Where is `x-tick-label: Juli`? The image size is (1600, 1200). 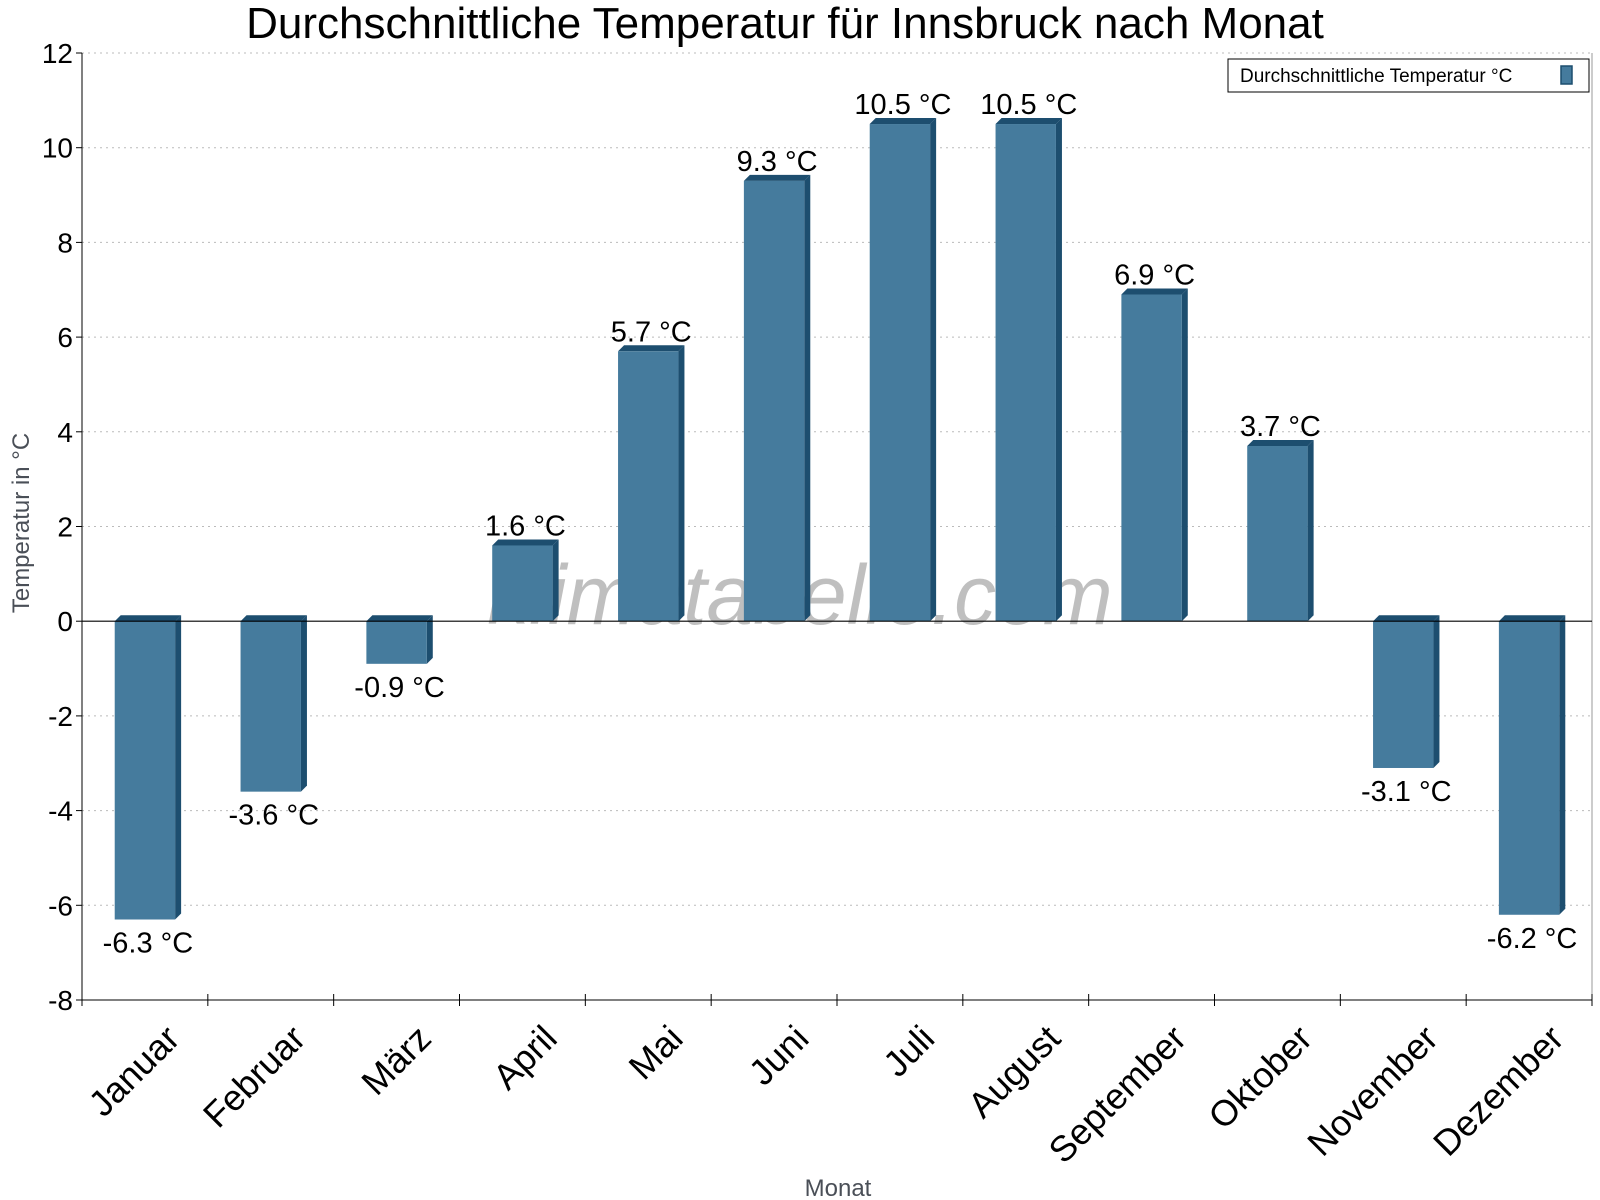
x-tick-label: Juli is located at coordinates (908, 1050).